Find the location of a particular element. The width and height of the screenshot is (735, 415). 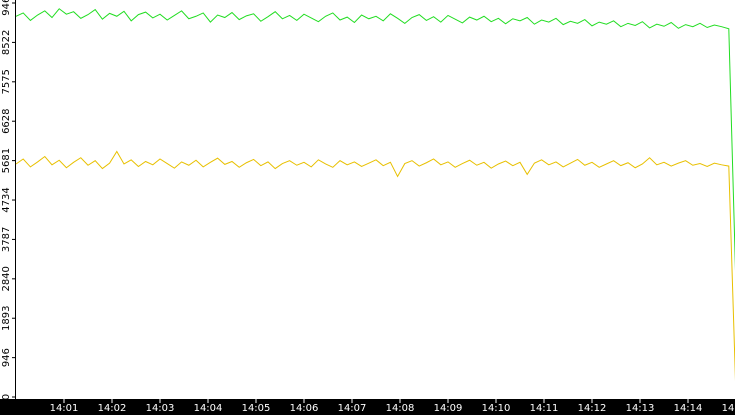

x-tick-label: 14:02 is located at coordinates (112, 408).